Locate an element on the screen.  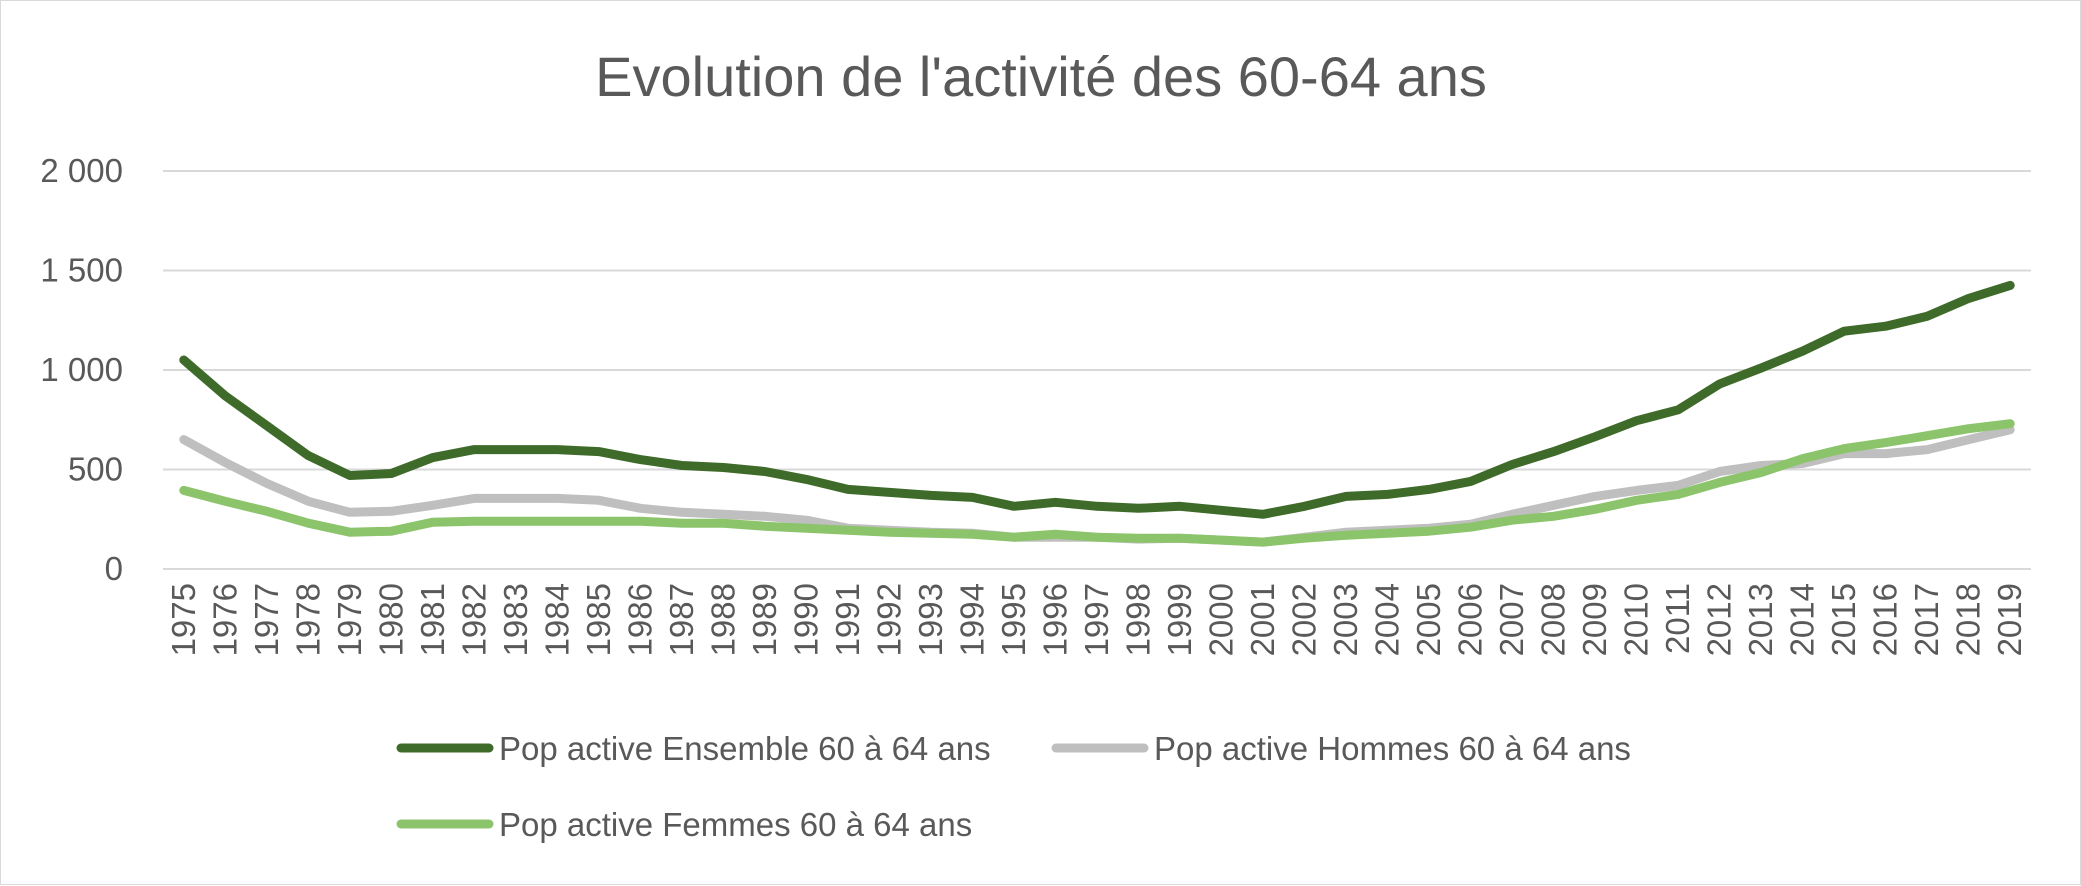
x-tick-label: 1987 is located at coordinates (681, 619).